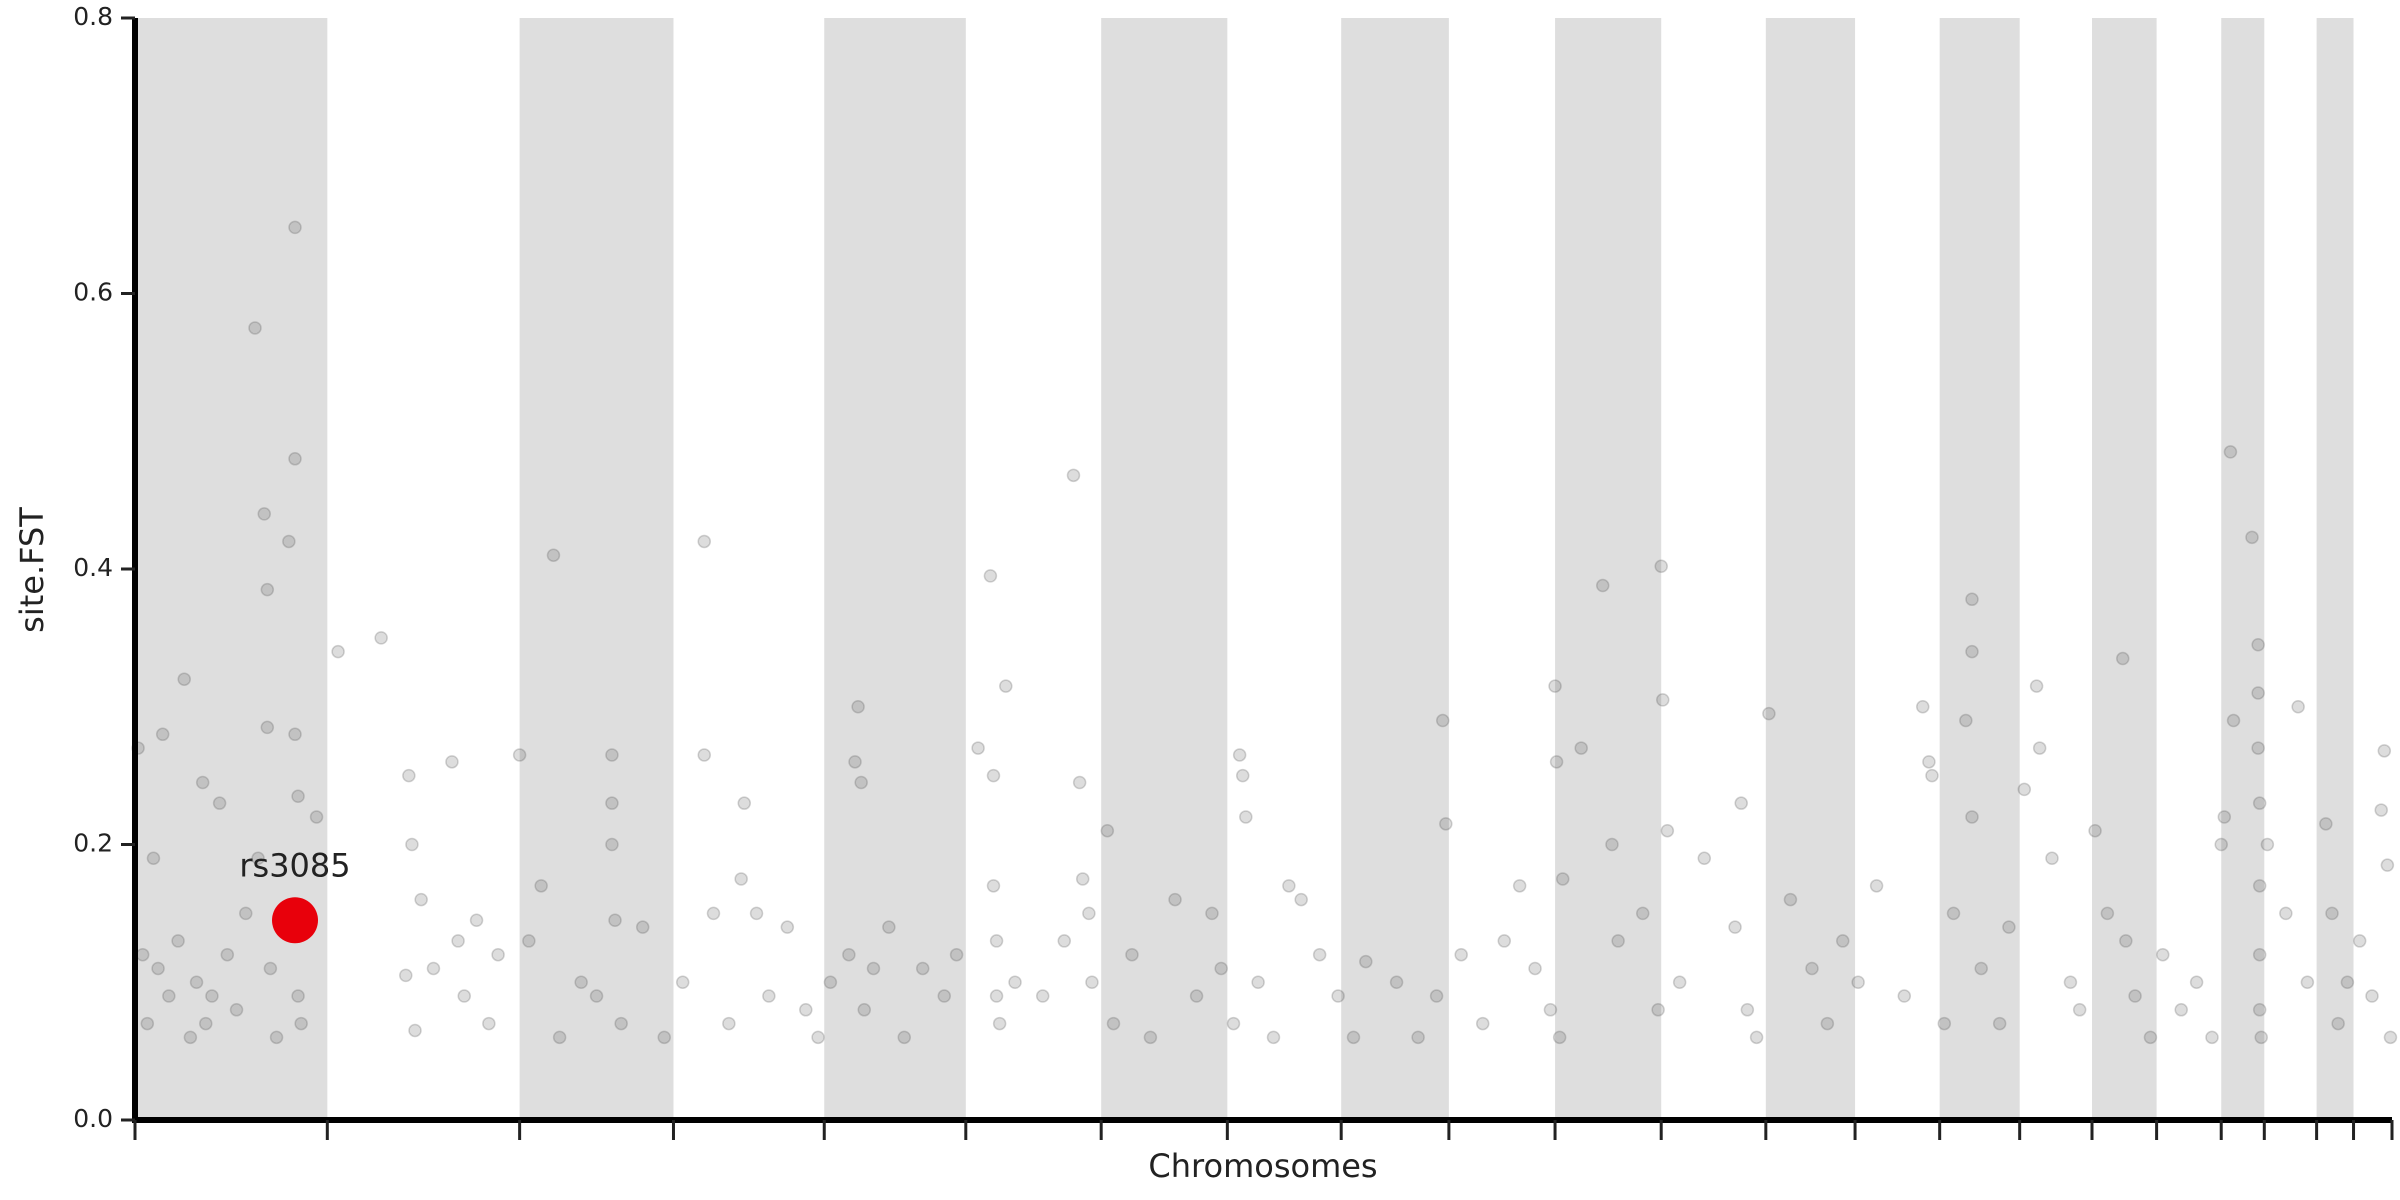 Image resolution: width=2400 pixels, height=1200 pixels. What do you see at coordinates (295, 920) in the screenshot?
I see `highlight-point` at bounding box center [295, 920].